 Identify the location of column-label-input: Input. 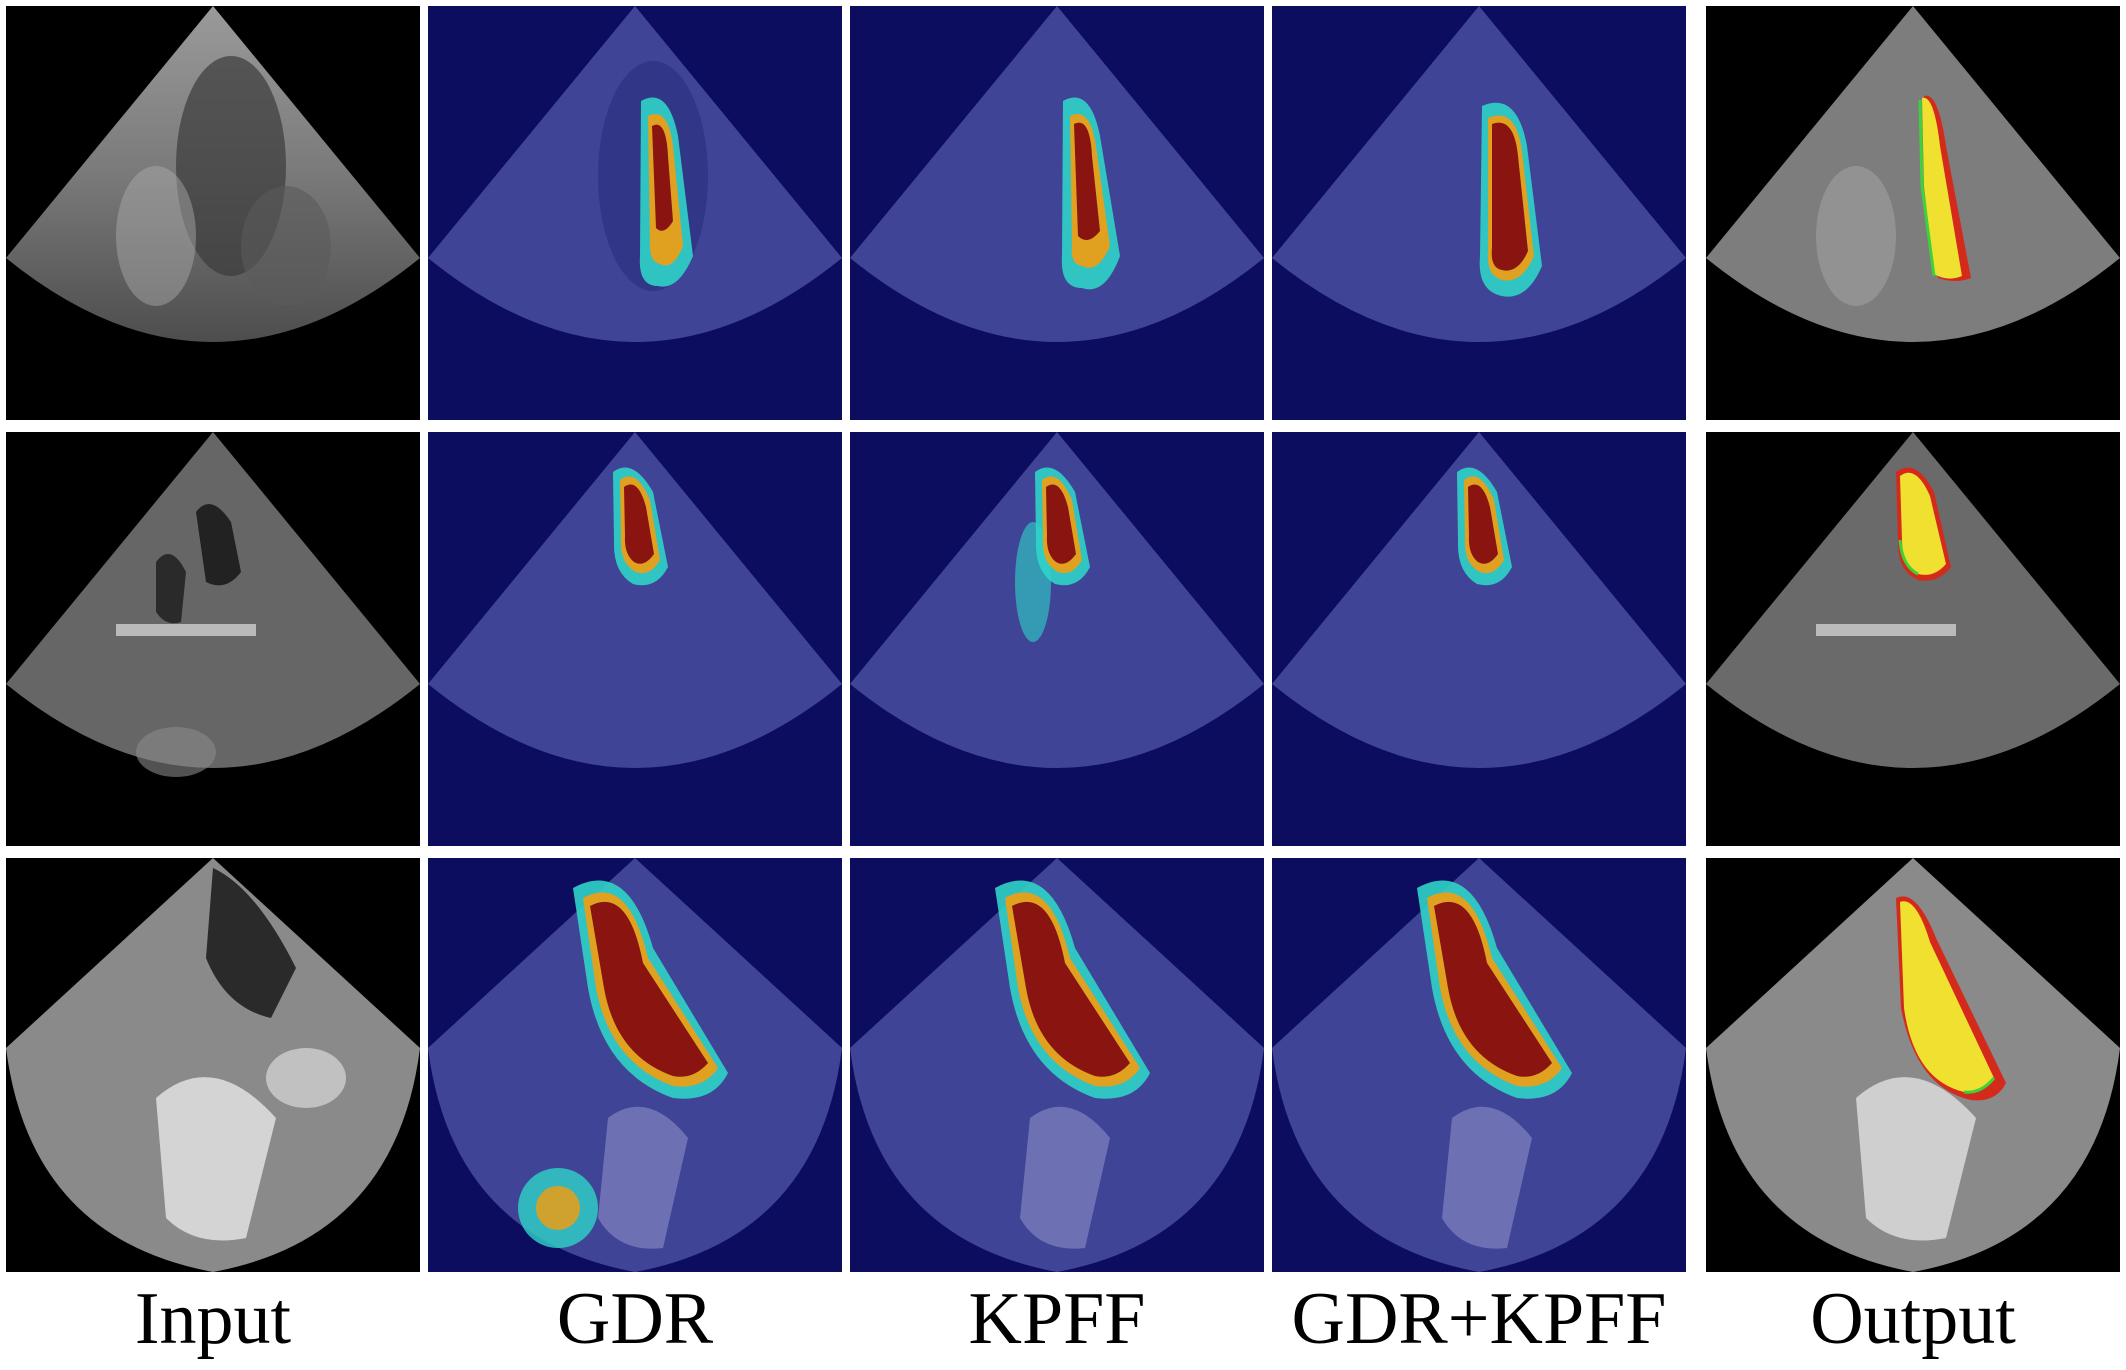
(213, 1319).